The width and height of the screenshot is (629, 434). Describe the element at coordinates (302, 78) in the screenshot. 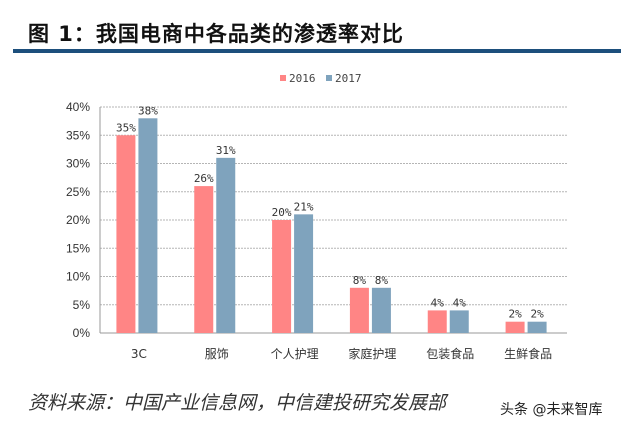

I see `legend-label: 2016` at that location.